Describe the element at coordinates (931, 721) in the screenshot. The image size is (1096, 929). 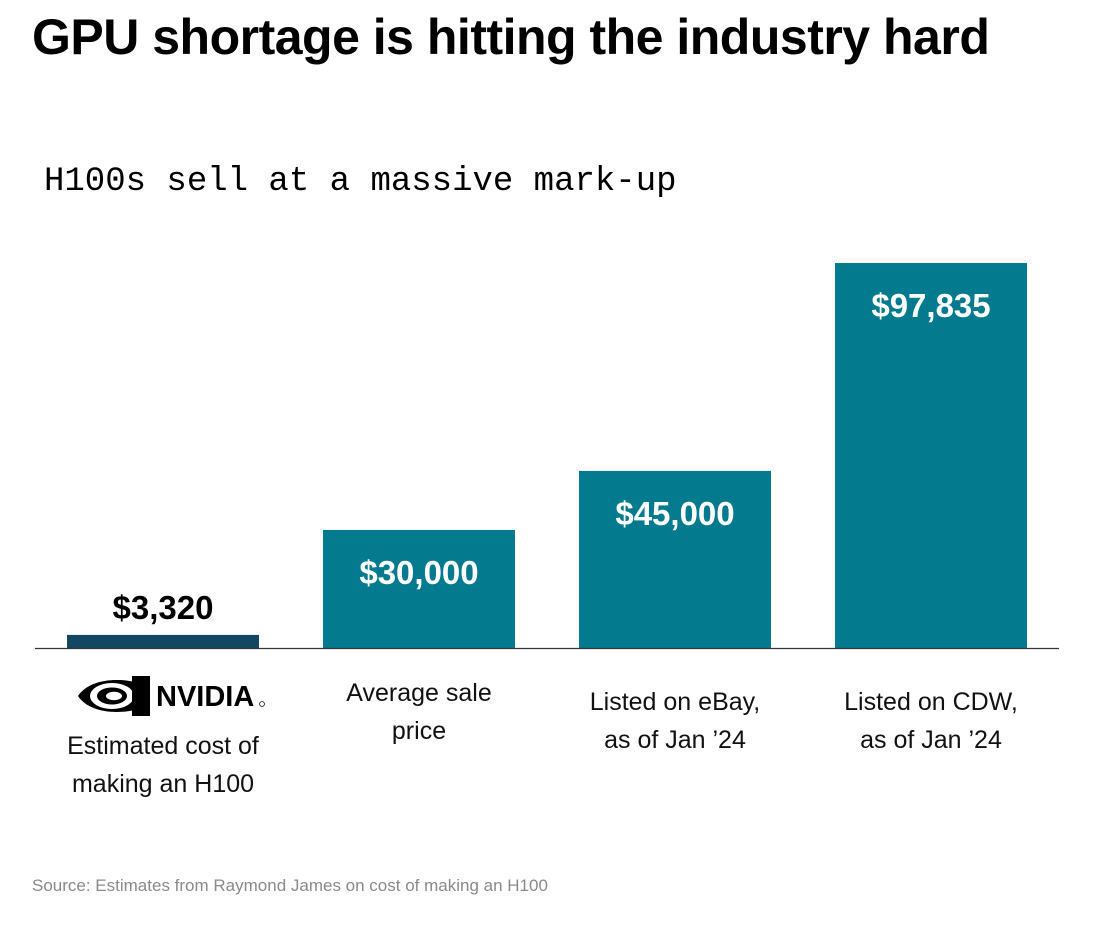
I see `category-label-4: Listed on CDW, as of Jan ’24` at that location.